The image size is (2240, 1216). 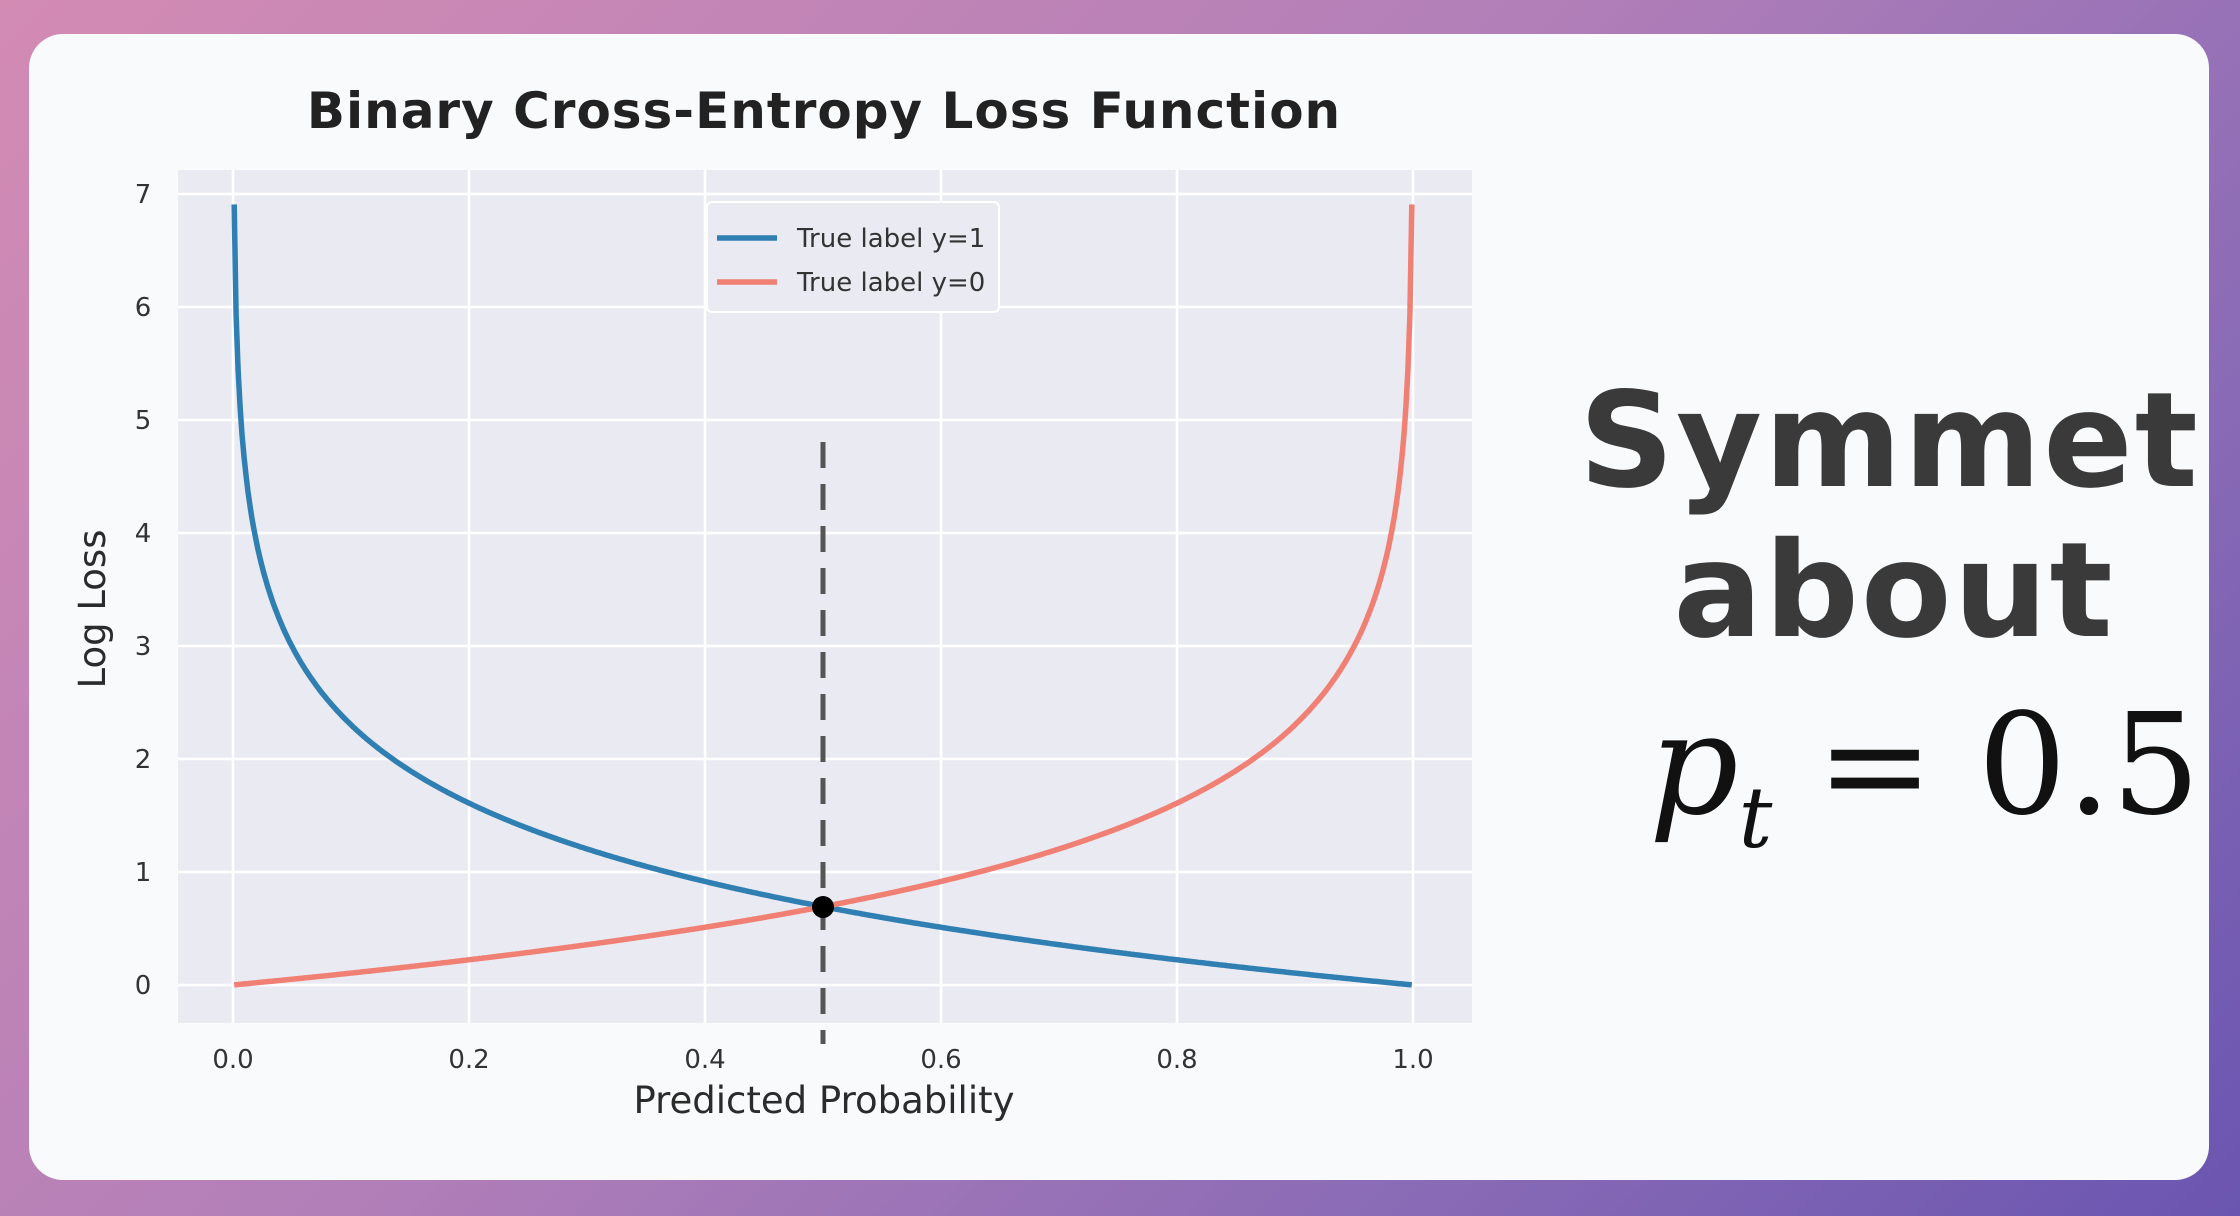 What do you see at coordinates (704, 1060) in the screenshot?
I see `x-tick-label: 0.4` at bounding box center [704, 1060].